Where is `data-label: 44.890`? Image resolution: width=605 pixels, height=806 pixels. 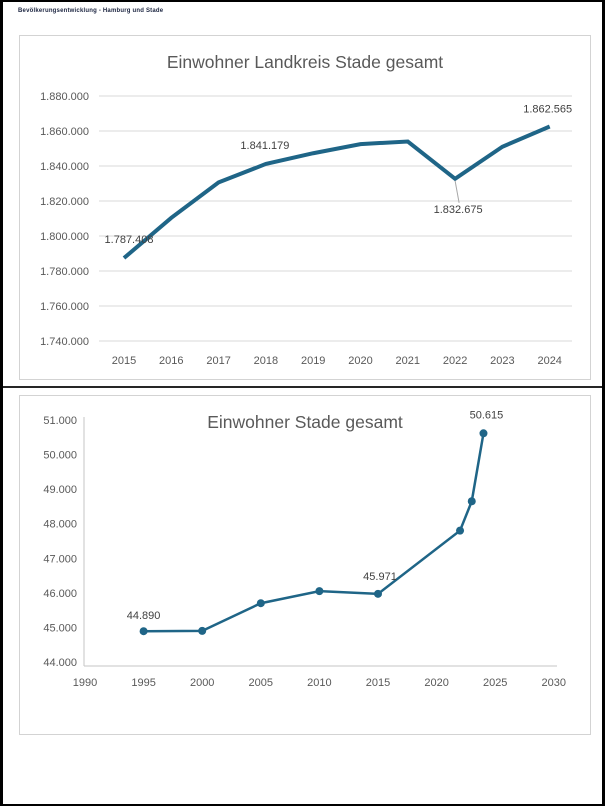 data-label: 44.890 is located at coordinates (144, 616).